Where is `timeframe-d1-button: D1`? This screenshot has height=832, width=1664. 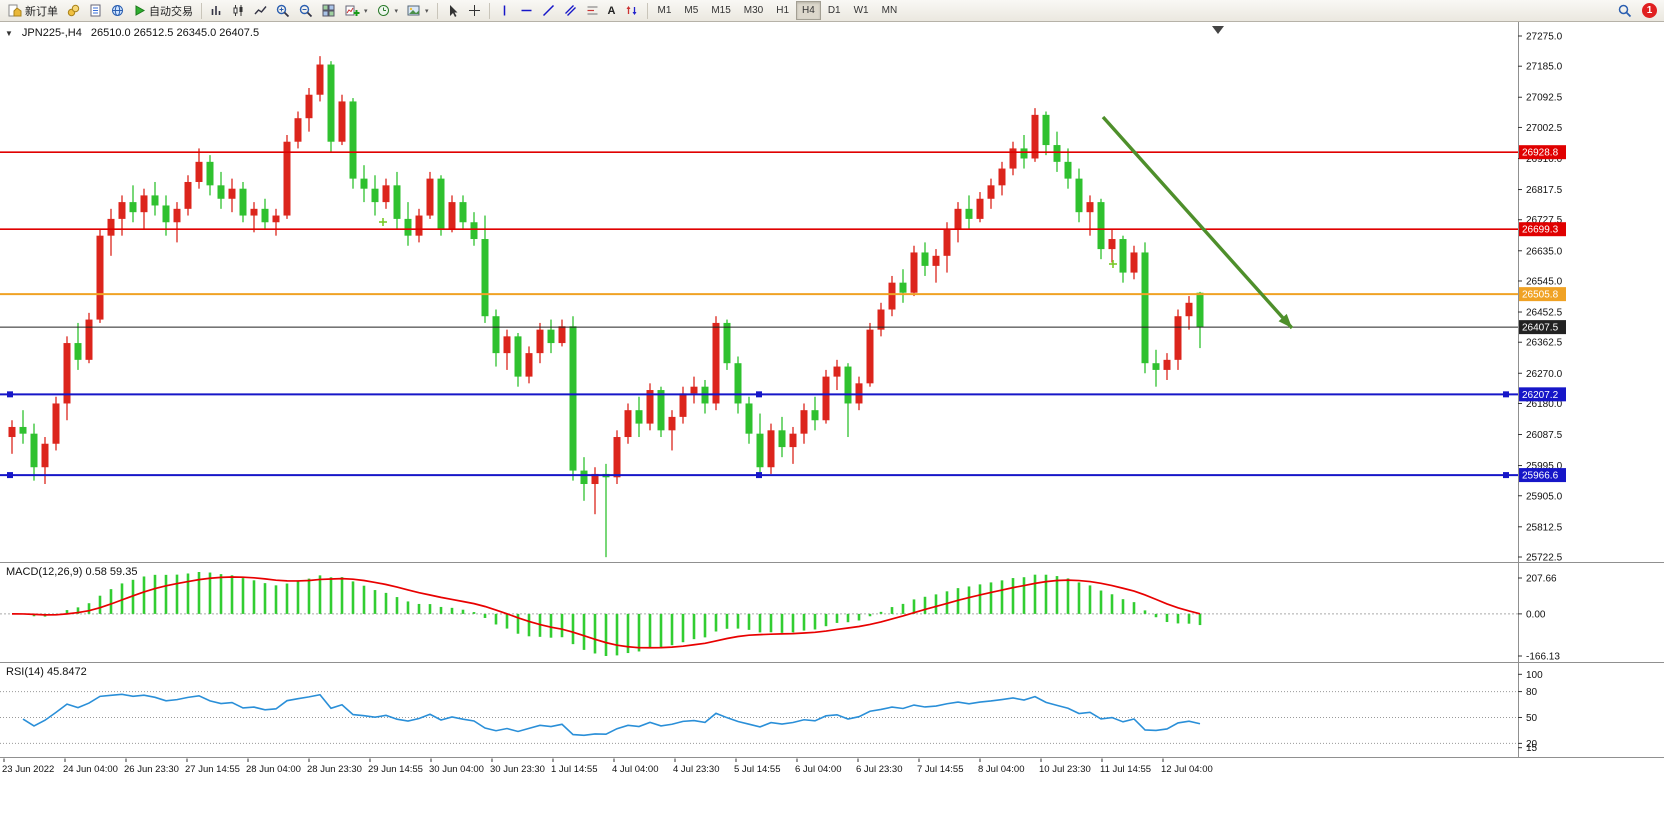
timeframe-d1-button: D1 is located at coordinates (834, 10).